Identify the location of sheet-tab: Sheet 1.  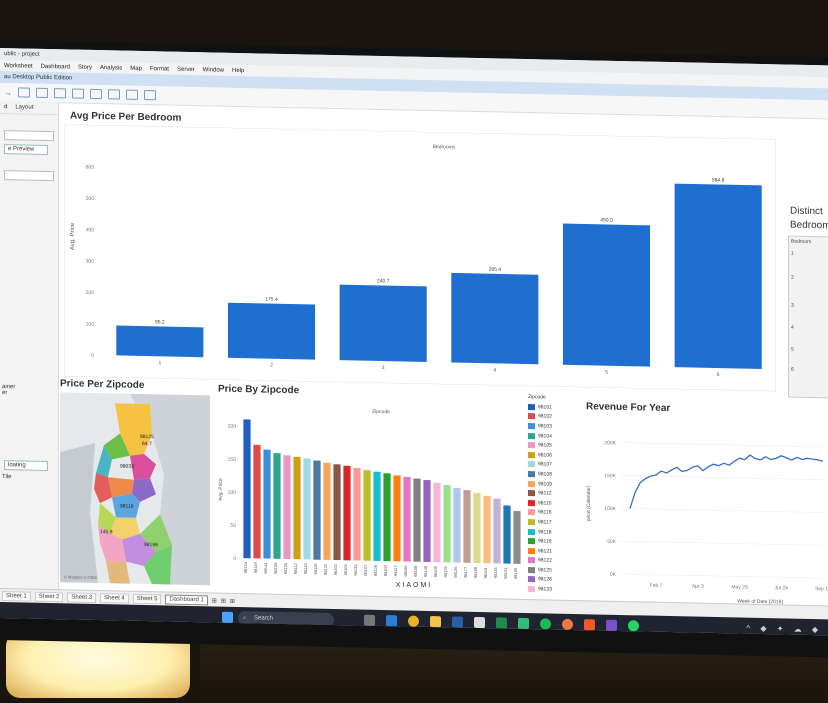
(16, 596).